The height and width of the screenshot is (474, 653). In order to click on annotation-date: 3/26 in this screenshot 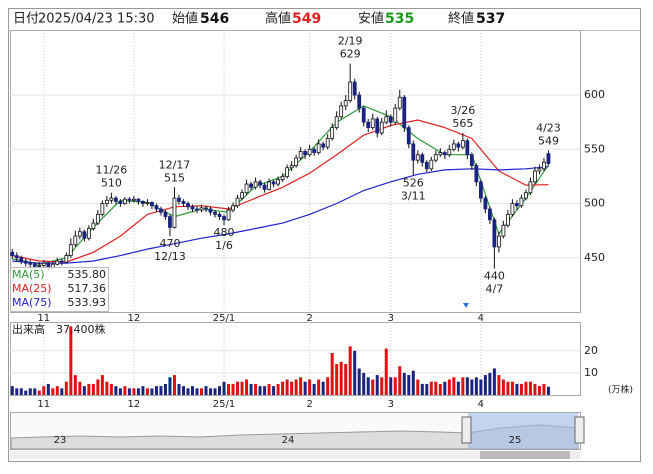, I will do `click(462, 110)`.